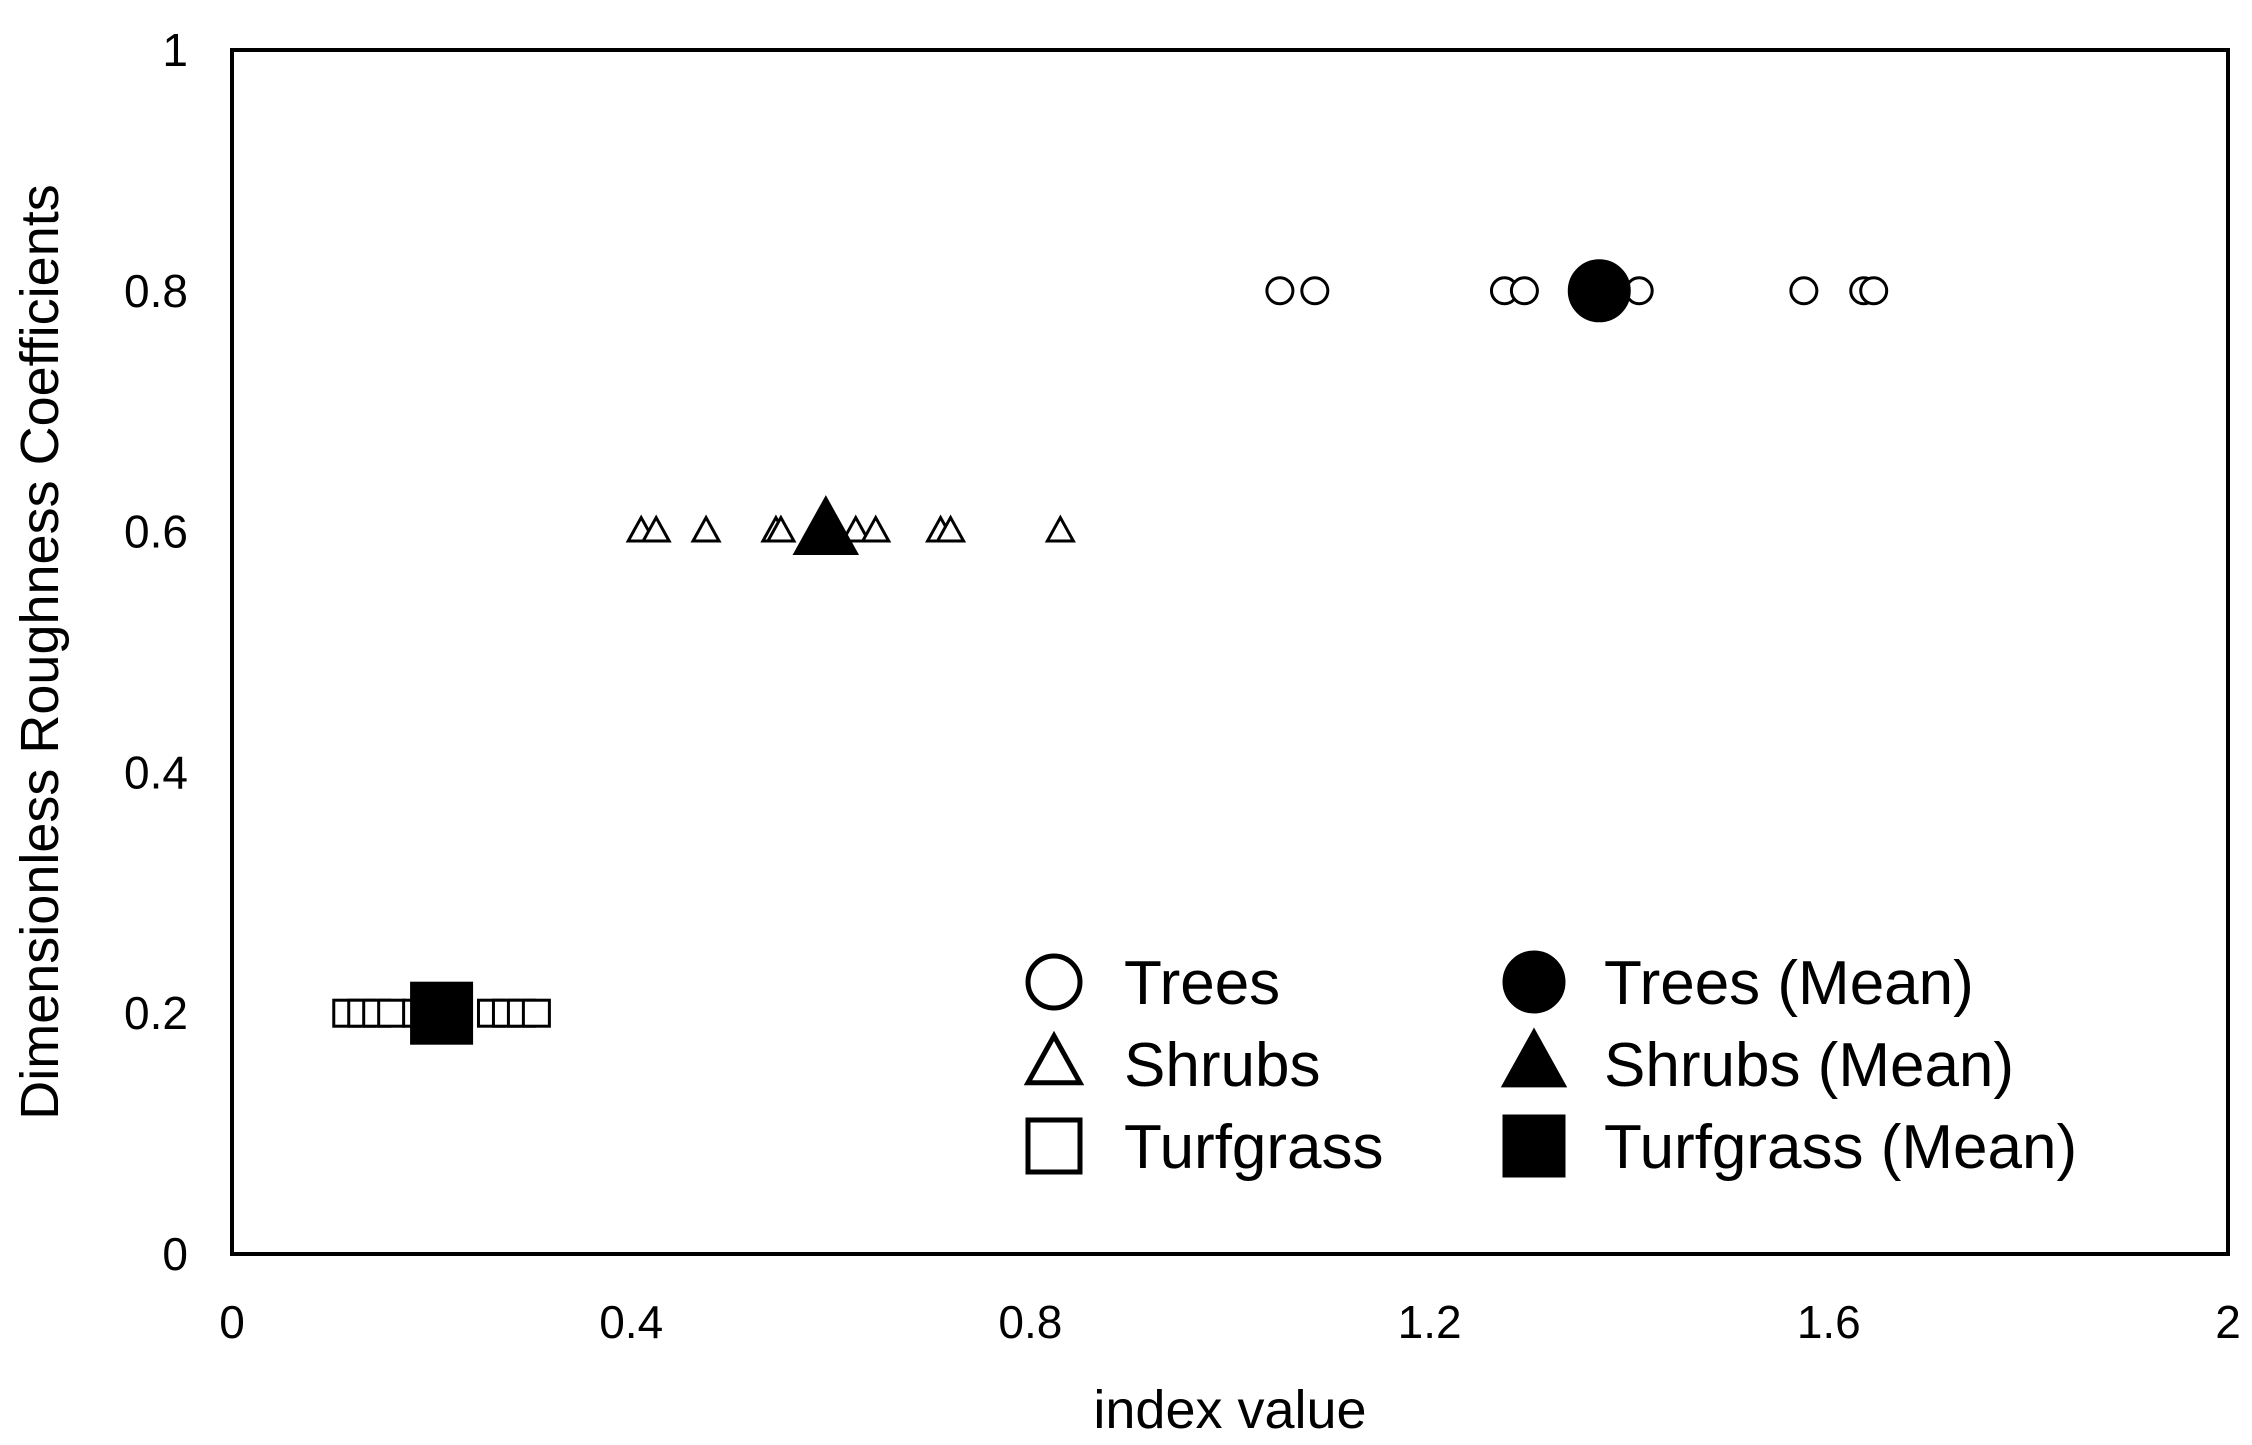  What do you see at coordinates (1202, 983) in the screenshot?
I see `legend-label: Trees` at bounding box center [1202, 983].